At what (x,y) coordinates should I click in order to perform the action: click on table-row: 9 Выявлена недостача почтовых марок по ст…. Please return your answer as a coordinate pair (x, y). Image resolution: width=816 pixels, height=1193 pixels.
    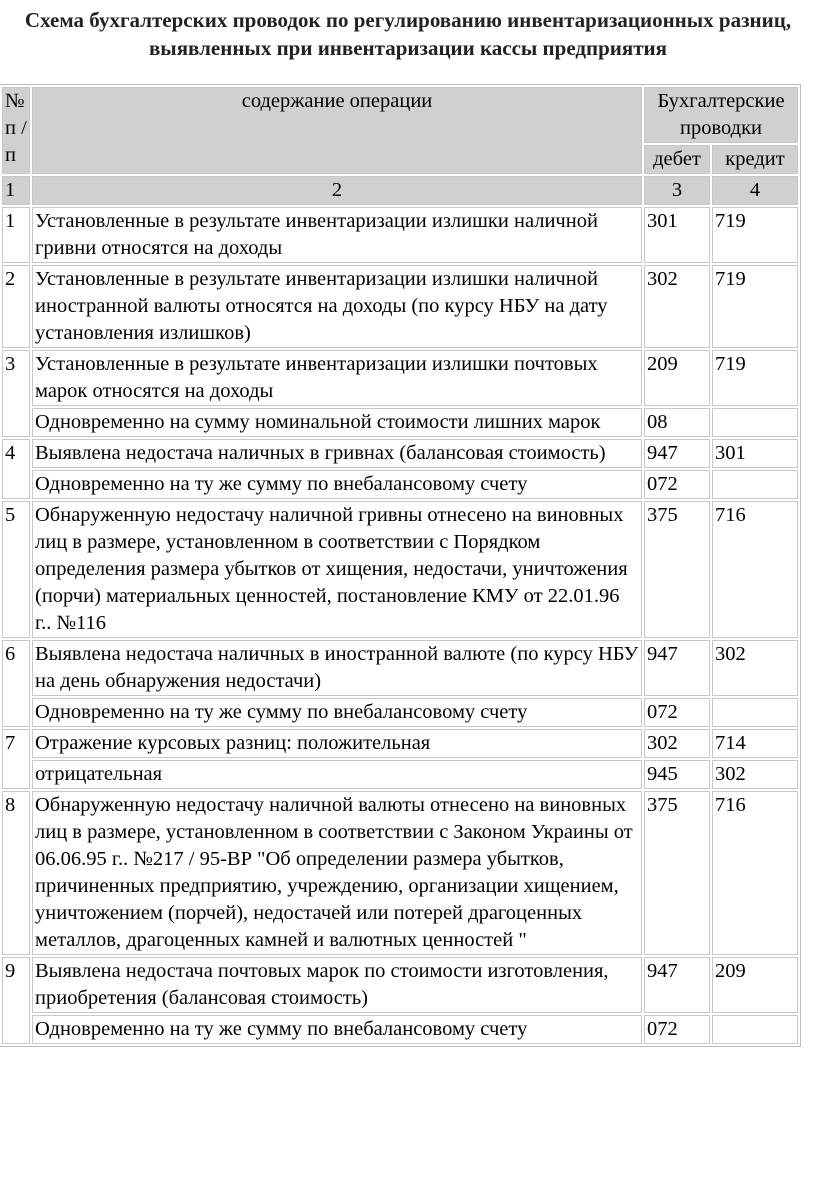
    Looking at the image, I should click on (400, 1000).